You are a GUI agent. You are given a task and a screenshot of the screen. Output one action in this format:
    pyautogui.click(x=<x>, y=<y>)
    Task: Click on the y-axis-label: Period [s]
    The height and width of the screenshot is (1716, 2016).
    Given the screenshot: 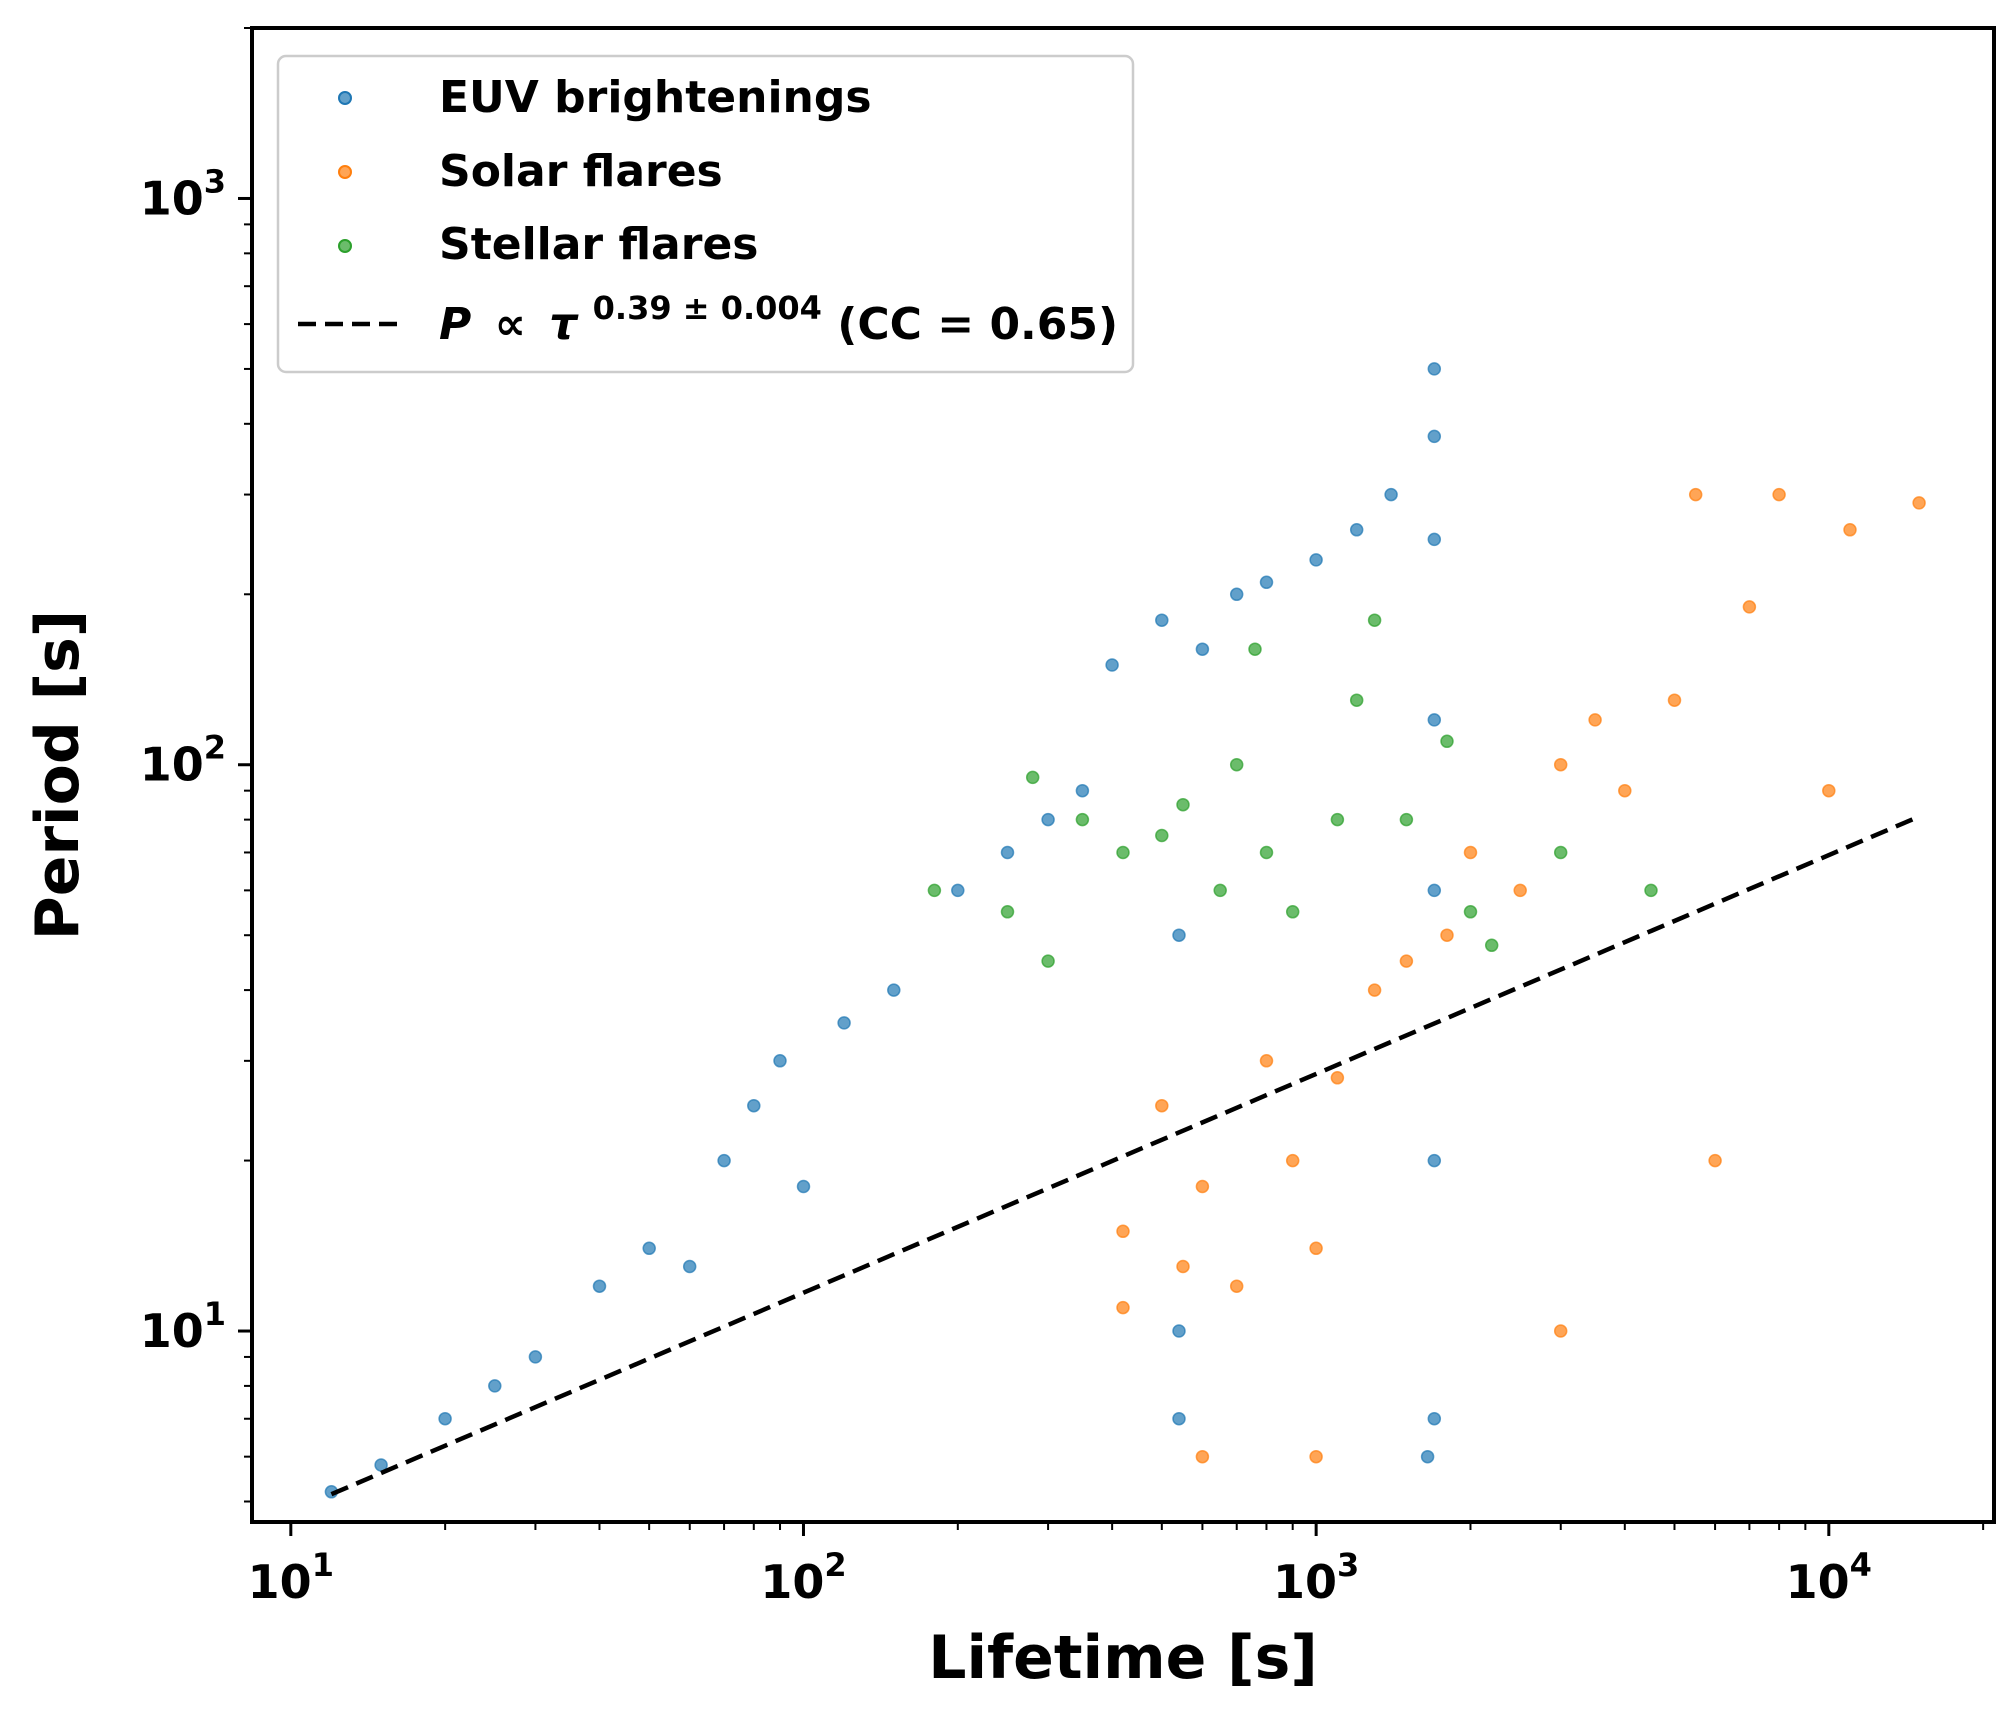 What is the action you would take?
    pyautogui.click(x=58, y=775)
    